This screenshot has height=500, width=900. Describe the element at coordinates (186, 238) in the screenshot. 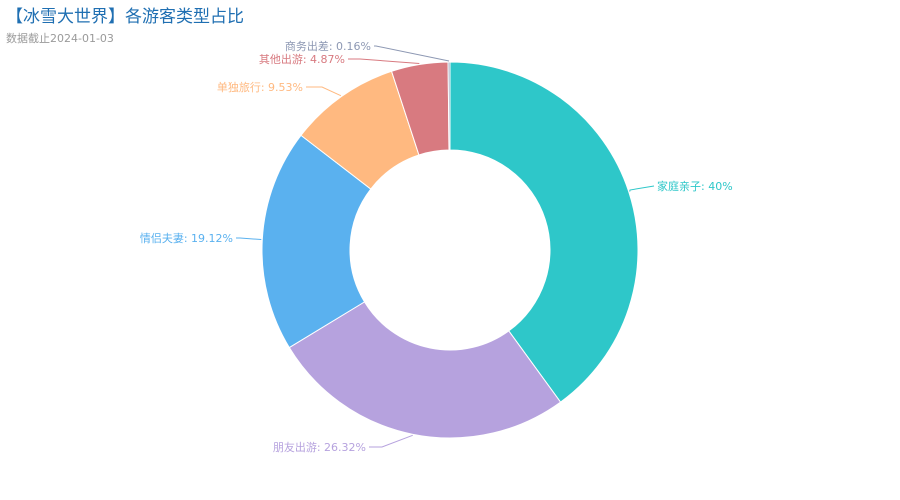

I see `slice-label-情侣夫妻: 情侣夫妻: 19.12%` at that location.